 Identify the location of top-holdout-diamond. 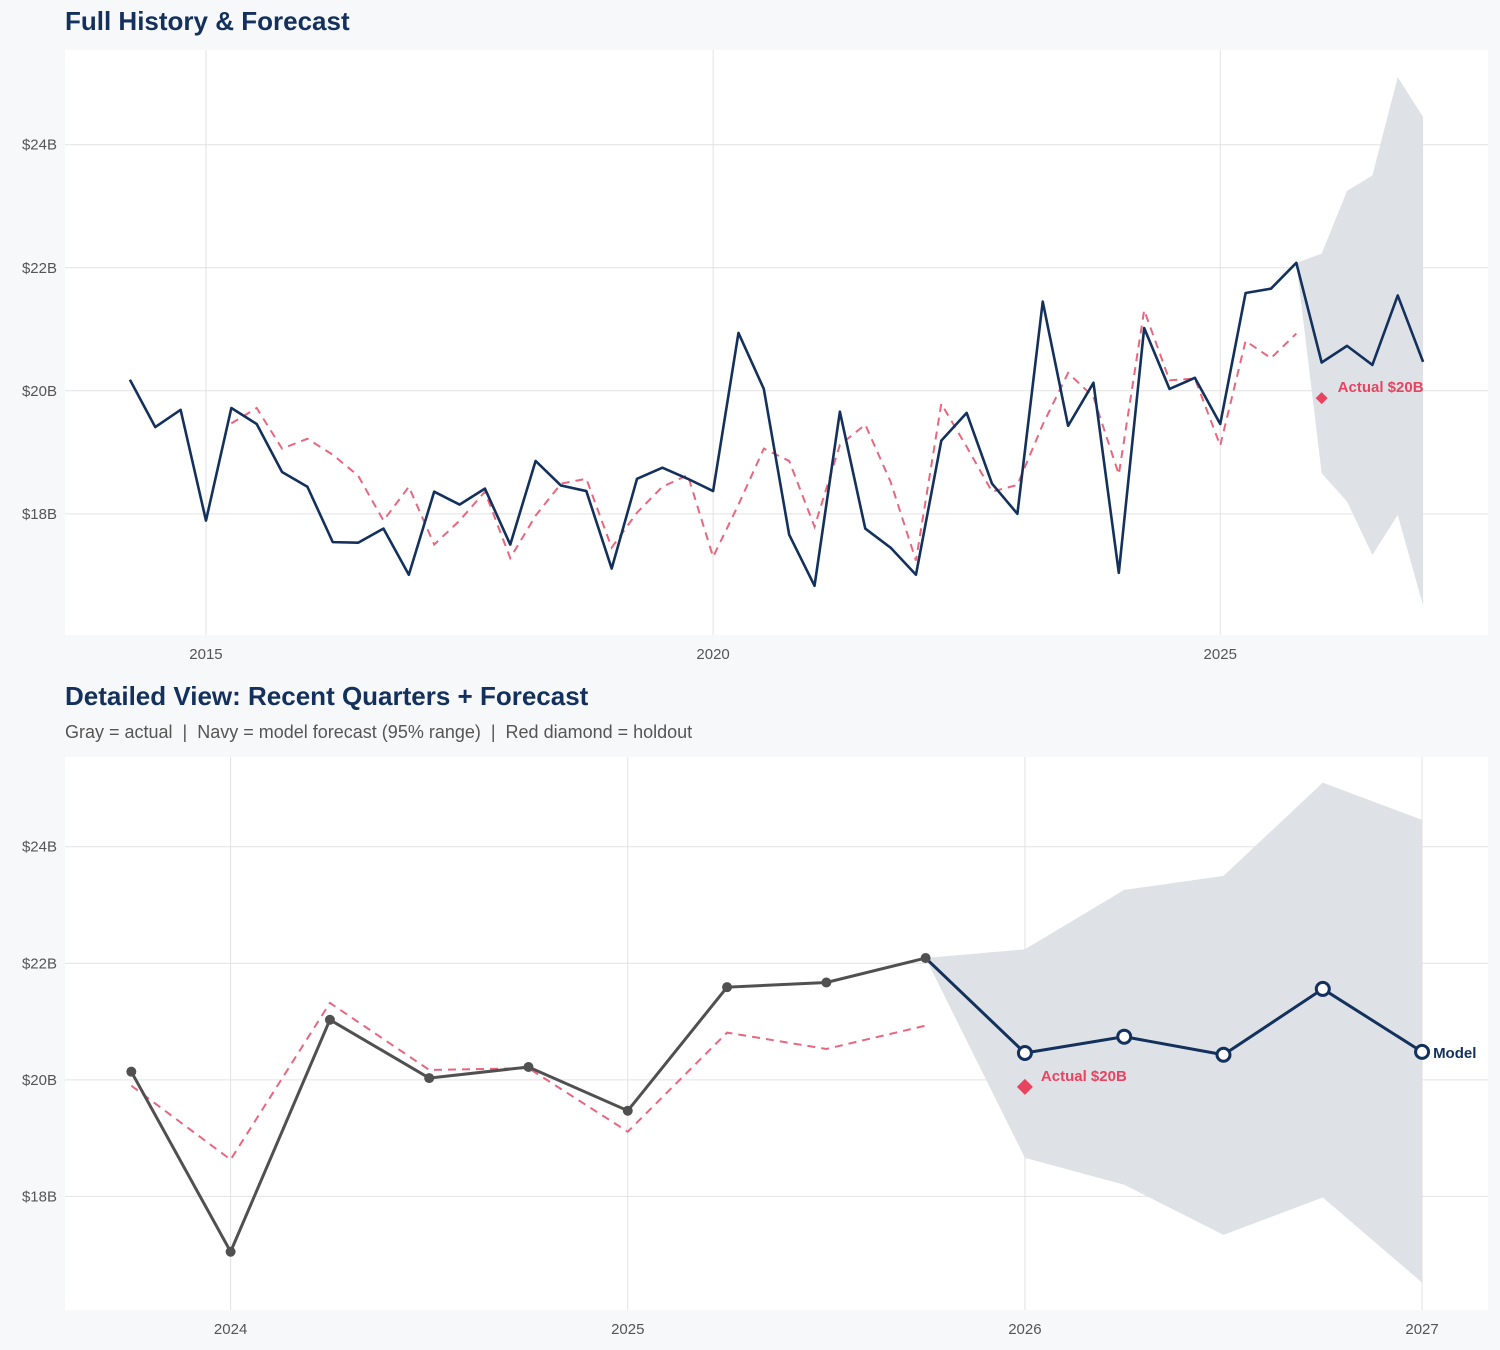
(1321, 398).